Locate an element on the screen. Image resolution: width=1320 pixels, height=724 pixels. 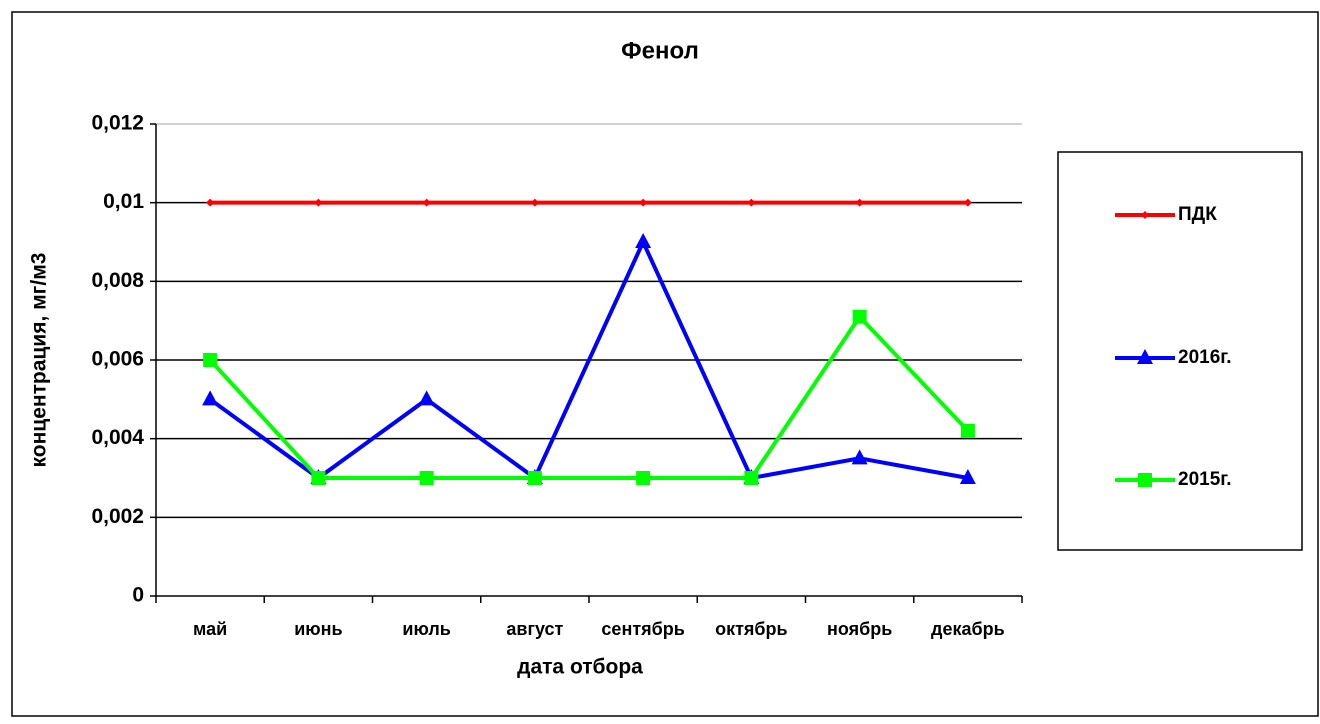
y-tick-label: 0,006 is located at coordinates (117, 359).